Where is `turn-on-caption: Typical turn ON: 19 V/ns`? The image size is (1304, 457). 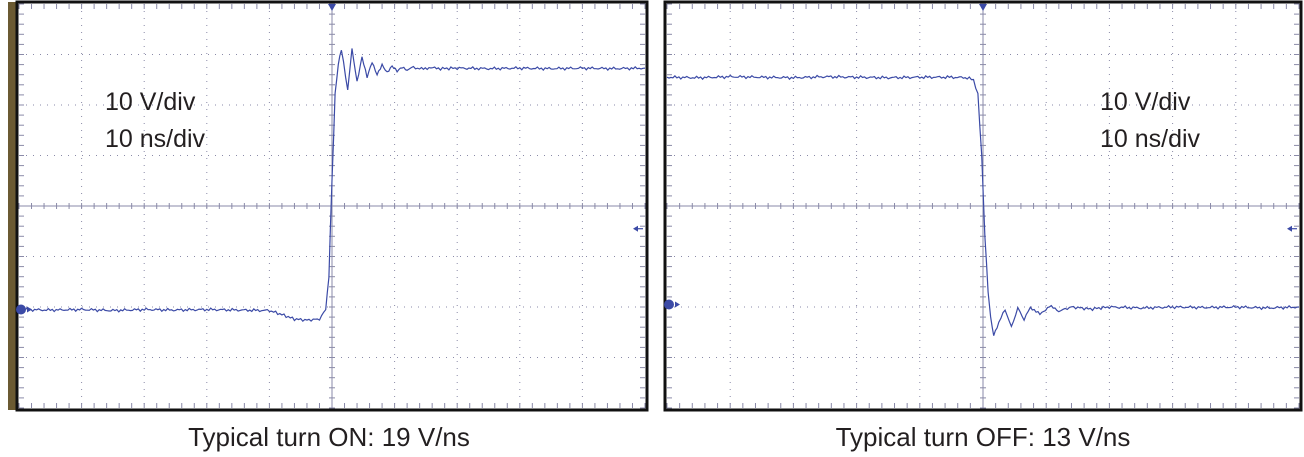
turn-on-caption: Typical turn ON: 19 V/ns is located at coordinates (329, 437).